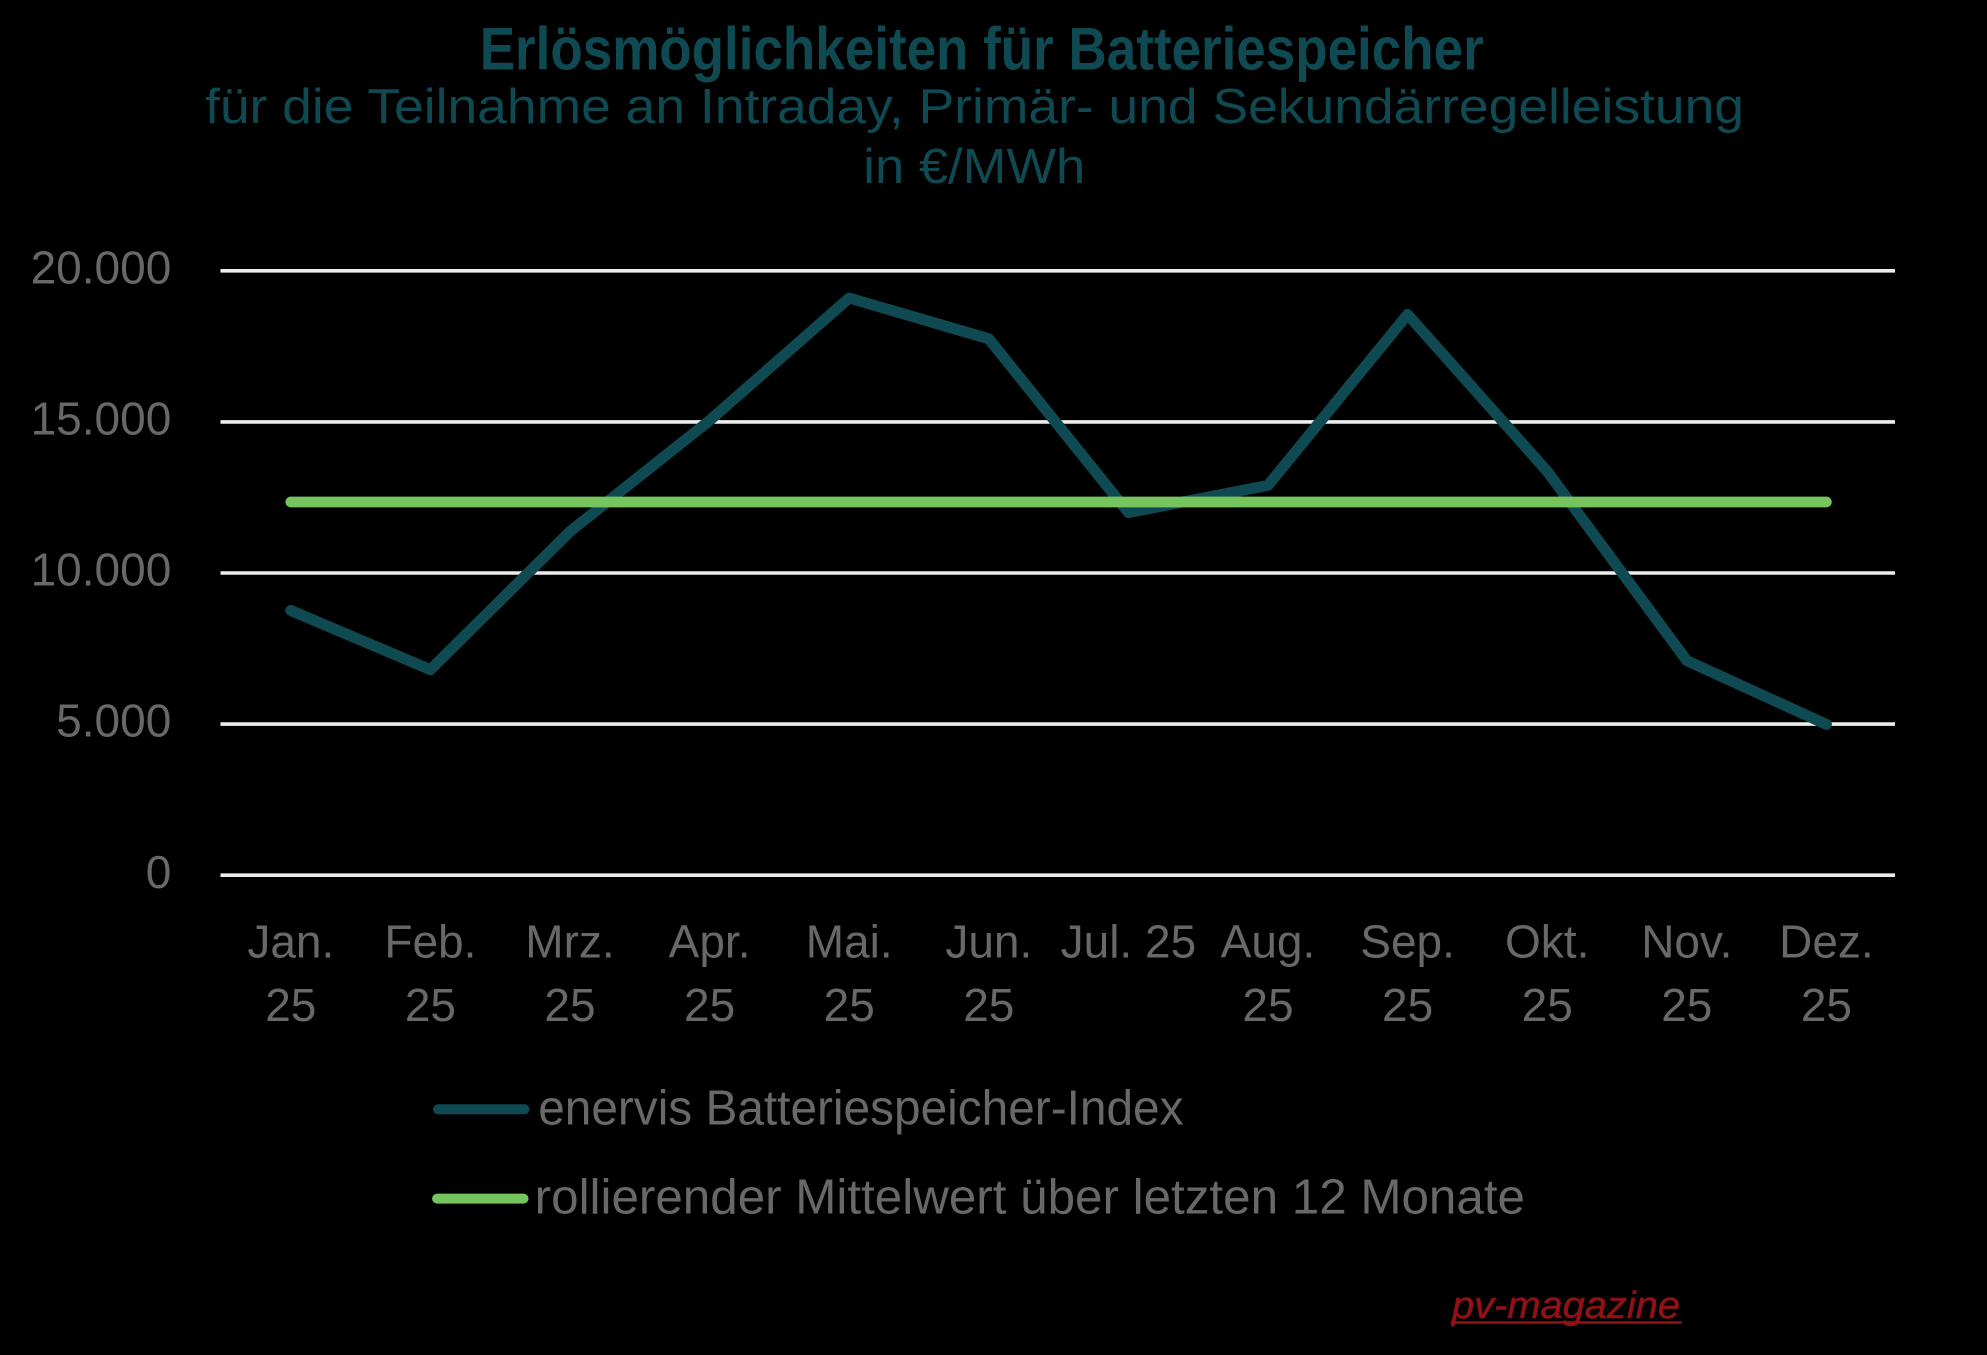 The image size is (1987, 1355). Describe the element at coordinates (982, 48) in the screenshot. I see `svg-text:Erlösmöglichkeiten für Batteri: Erlösmöglichkeiten für Batteriespeicher` at that location.